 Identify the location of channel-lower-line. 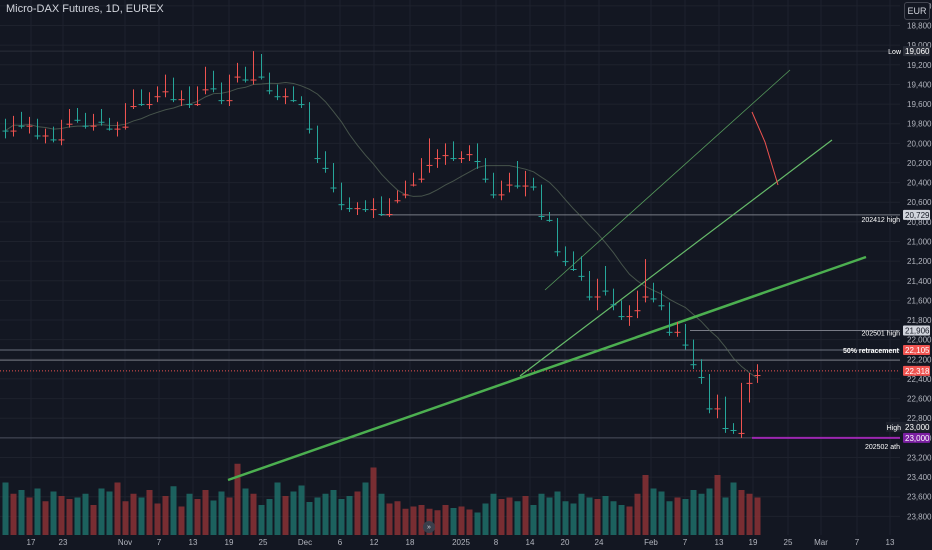
(676, 258).